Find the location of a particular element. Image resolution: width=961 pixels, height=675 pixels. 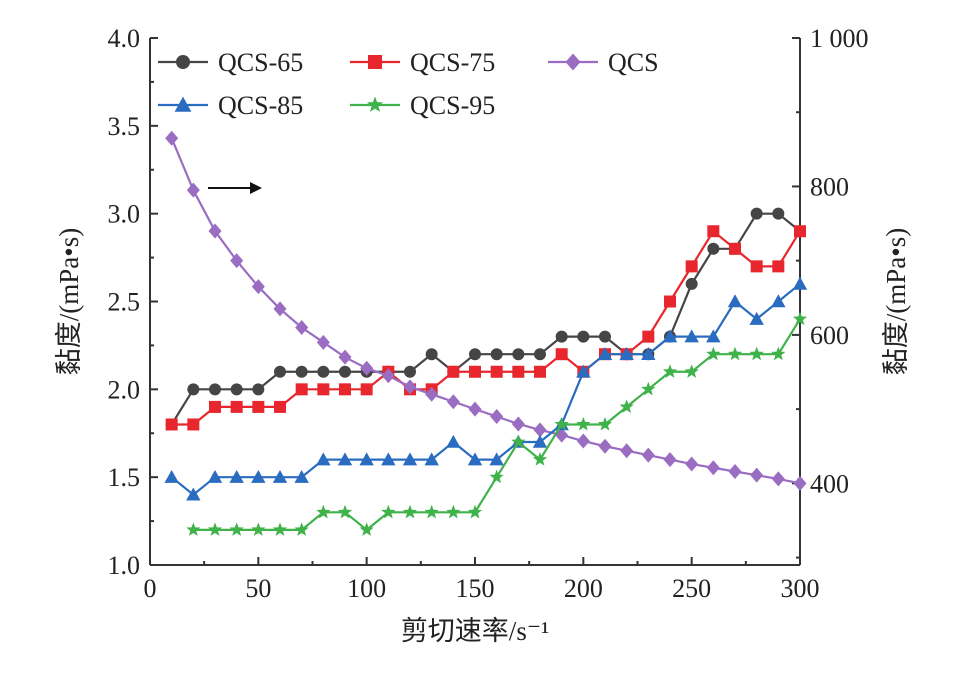

legend-label: QCS-65 is located at coordinates (260, 62).